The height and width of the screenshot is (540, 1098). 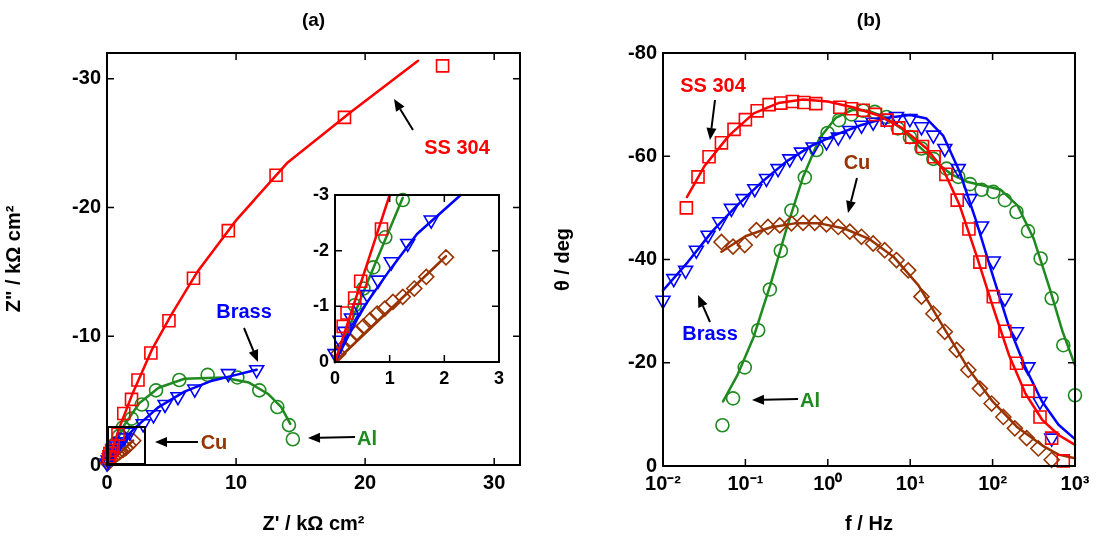 What do you see at coordinates (320, 249) in the screenshot?
I see `y-tick-label: -2` at bounding box center [320, 249].